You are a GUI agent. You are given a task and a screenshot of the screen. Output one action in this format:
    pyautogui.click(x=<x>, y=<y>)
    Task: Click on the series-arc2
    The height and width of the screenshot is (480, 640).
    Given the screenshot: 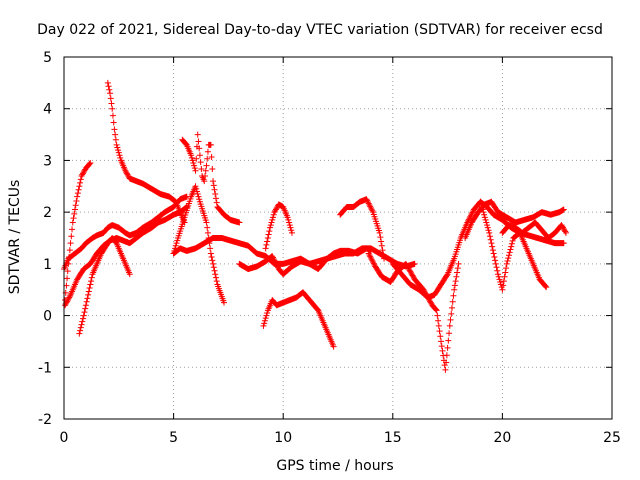 What is the action you would take?
    pyautogui.click(x=125, y=233)
    